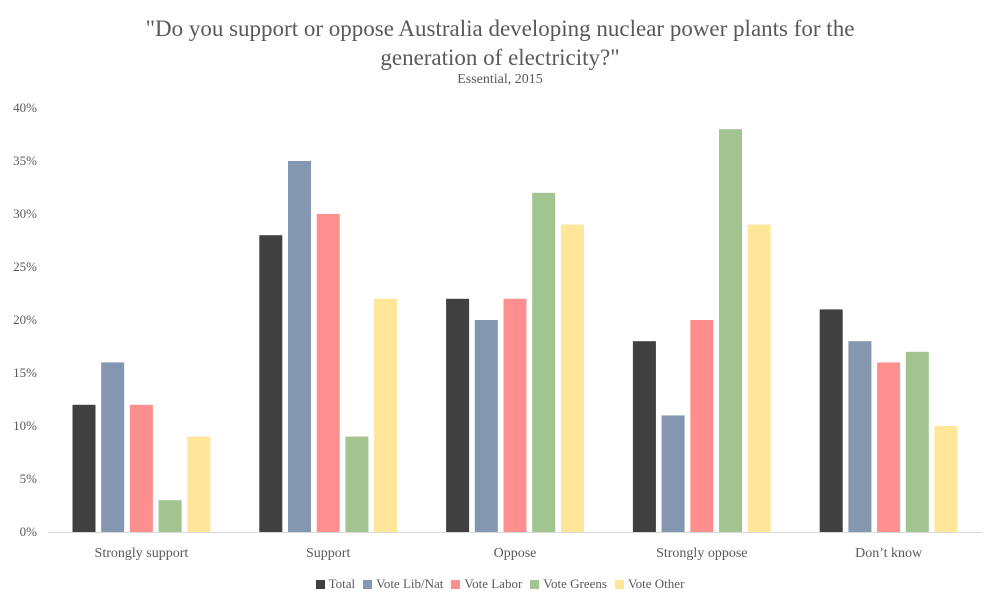  I want to click on legend-item: Vote Lib/Nat, so click(403, 584).